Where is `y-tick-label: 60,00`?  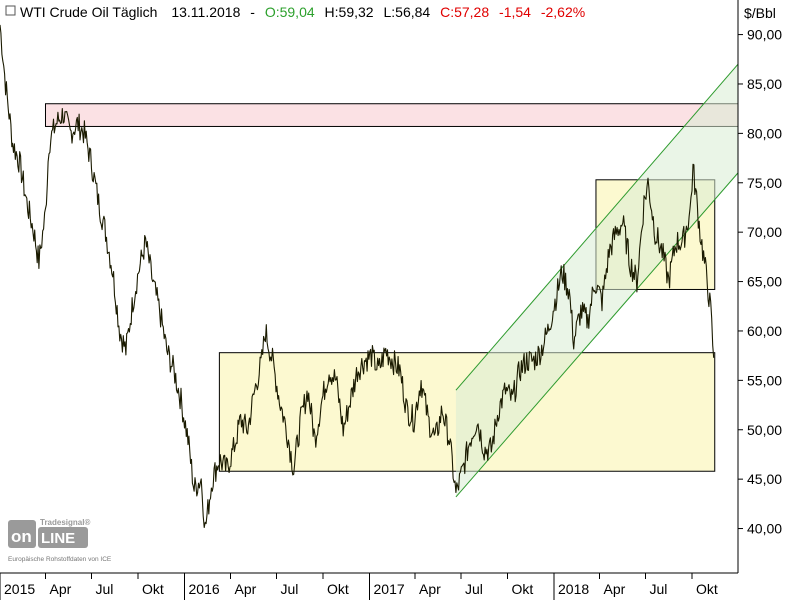 y-tick-label: 60,00 is located at coordinates (764, 331).